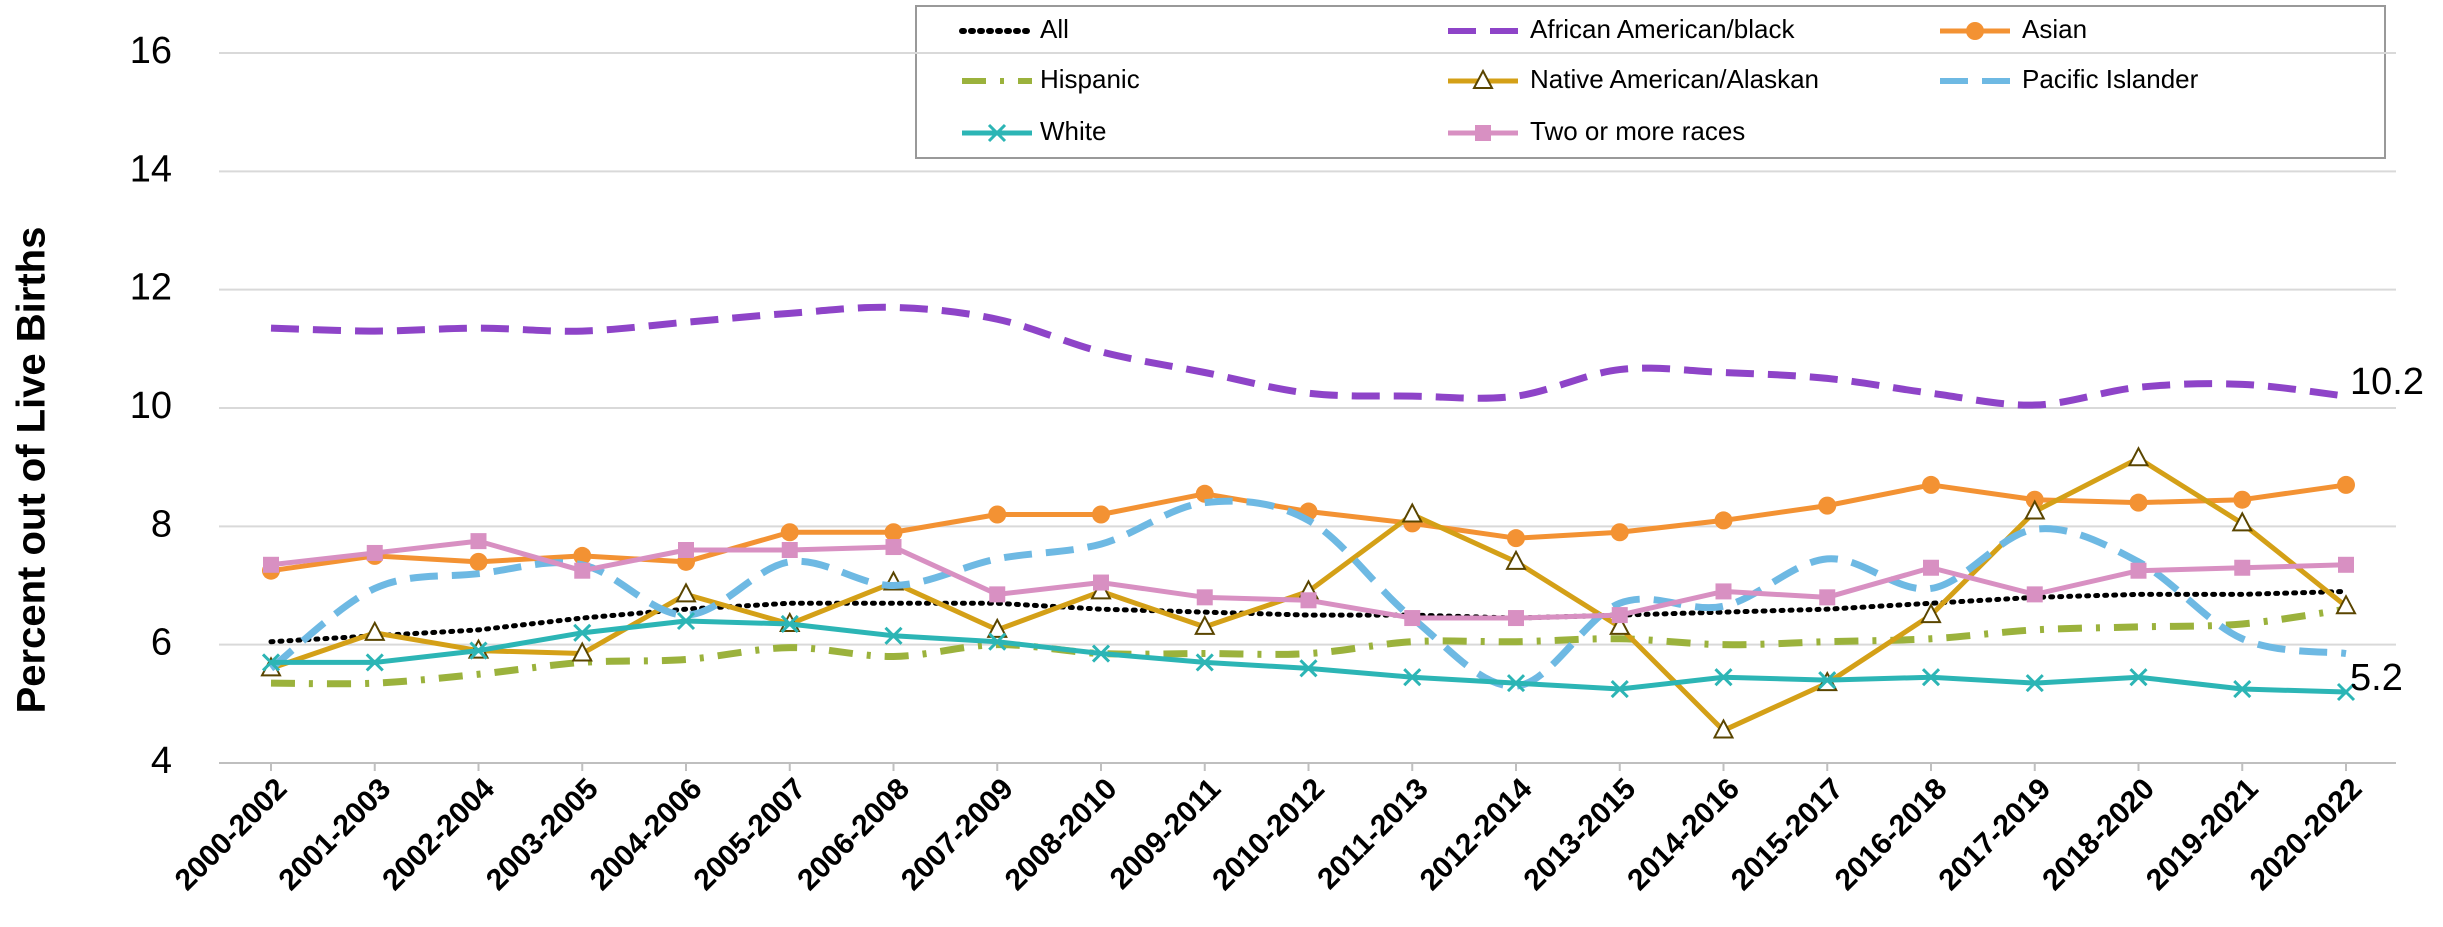 The image size is (2443, 927). Describe the element at coordinates (1073, 131) in the screenshot. I see `legend-label: White` at that location.